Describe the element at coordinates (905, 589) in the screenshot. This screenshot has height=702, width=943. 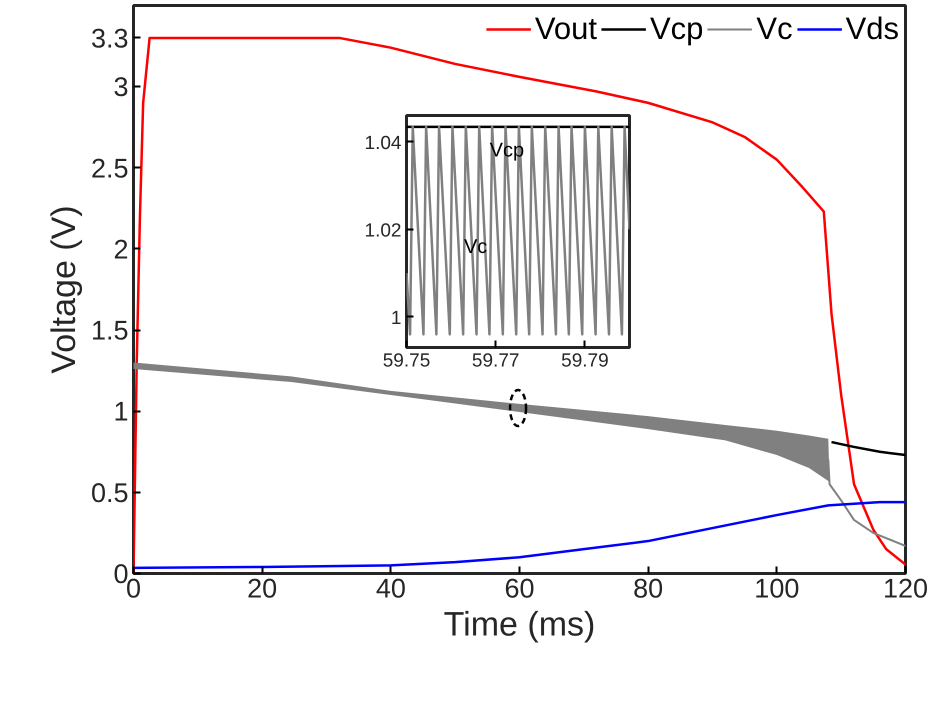
I see `x-tick-label: 120` at that location.